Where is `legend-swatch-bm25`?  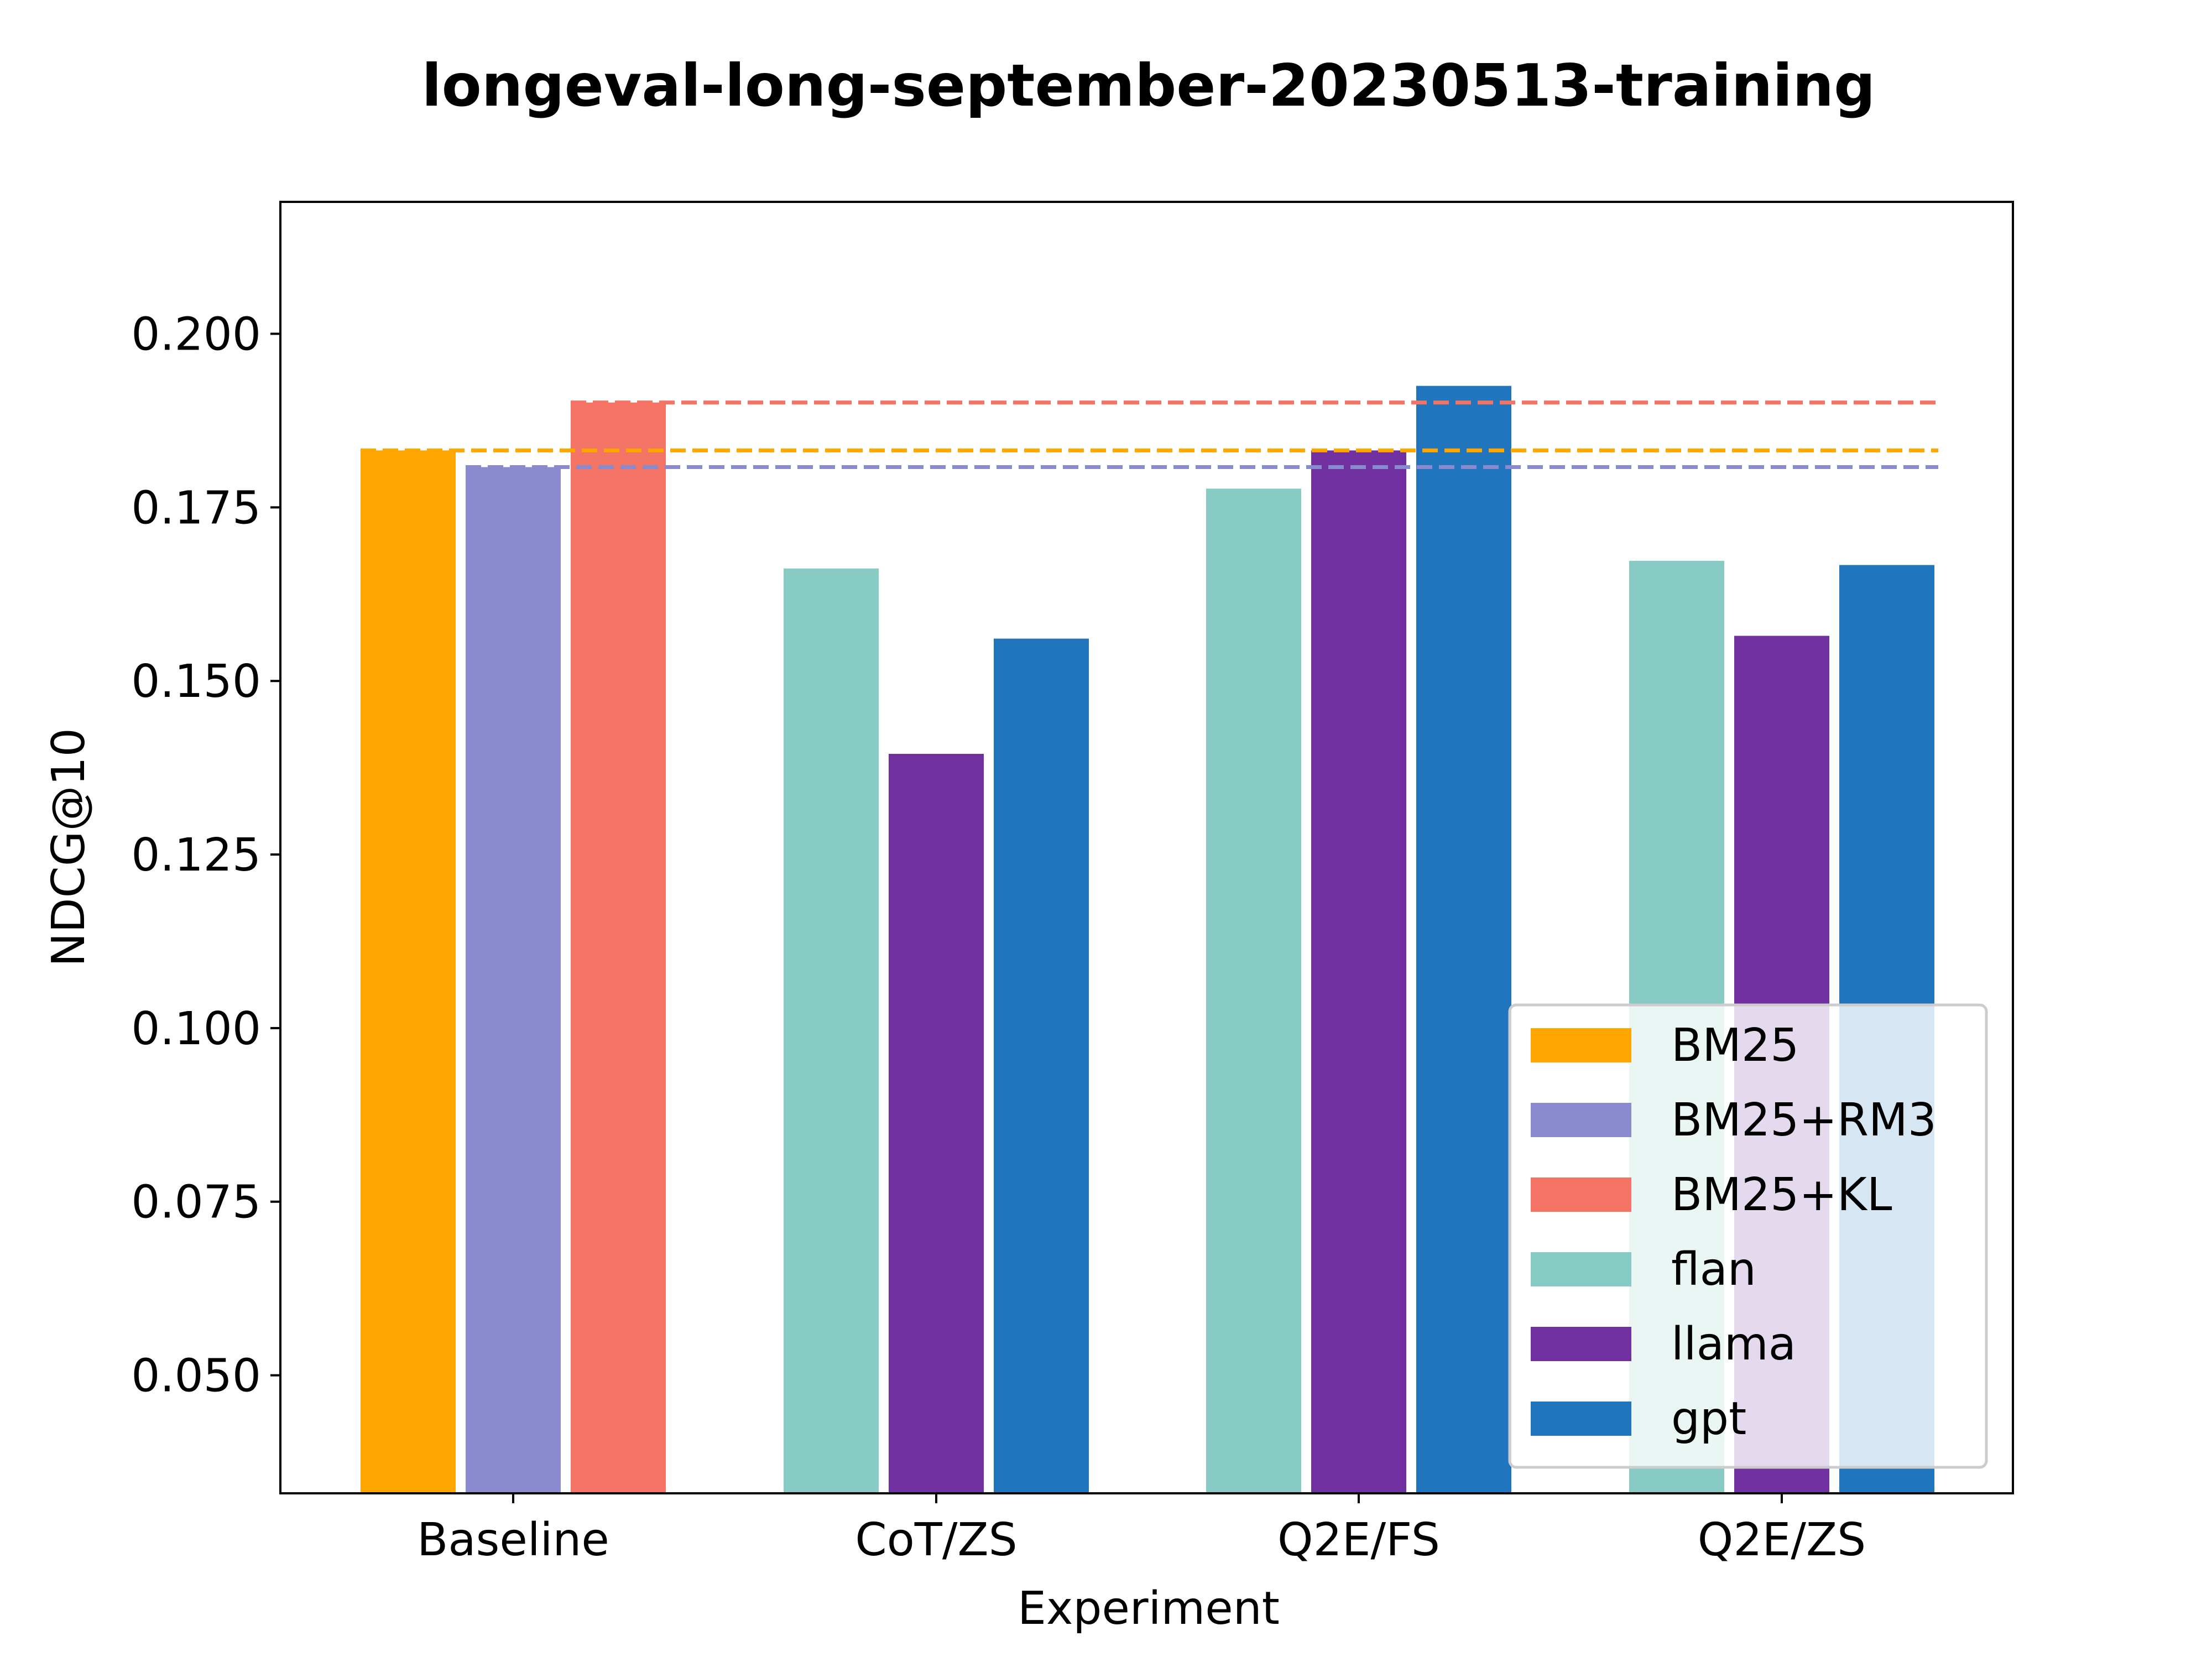
legend-swatch-bm25 is located at coordinates (1581, 1045).